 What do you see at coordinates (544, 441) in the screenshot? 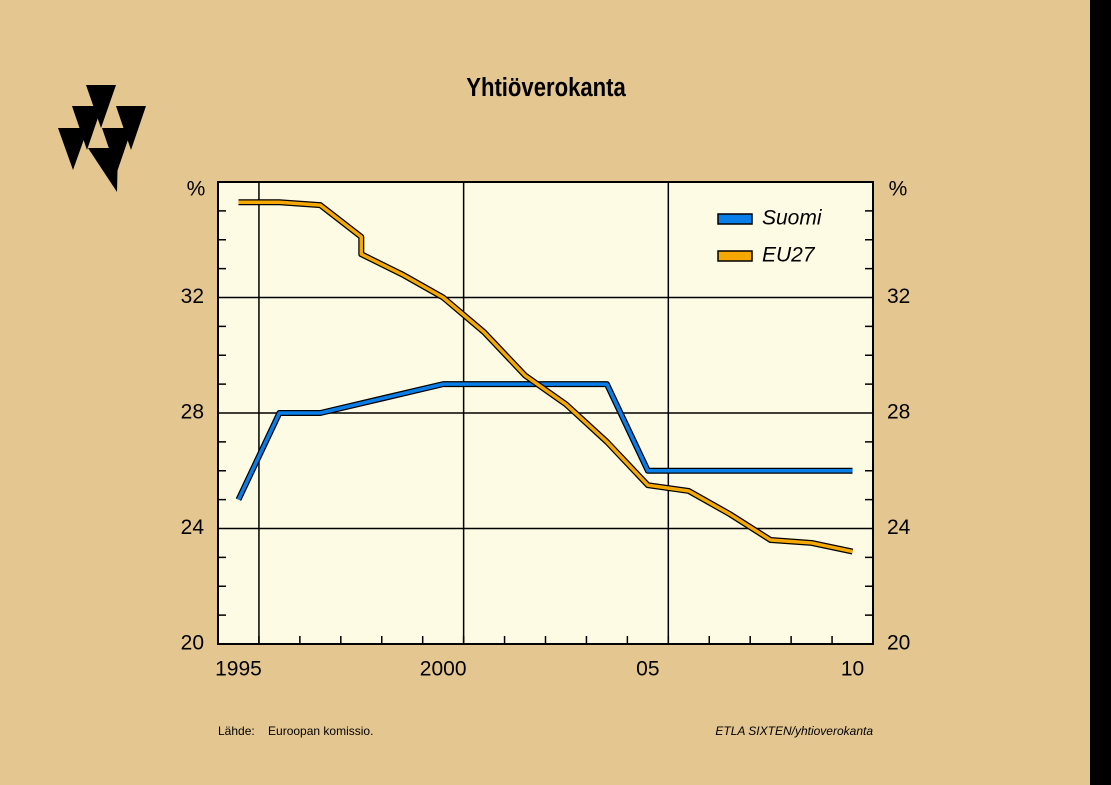
I see `line` at bounding box center [544, 441].